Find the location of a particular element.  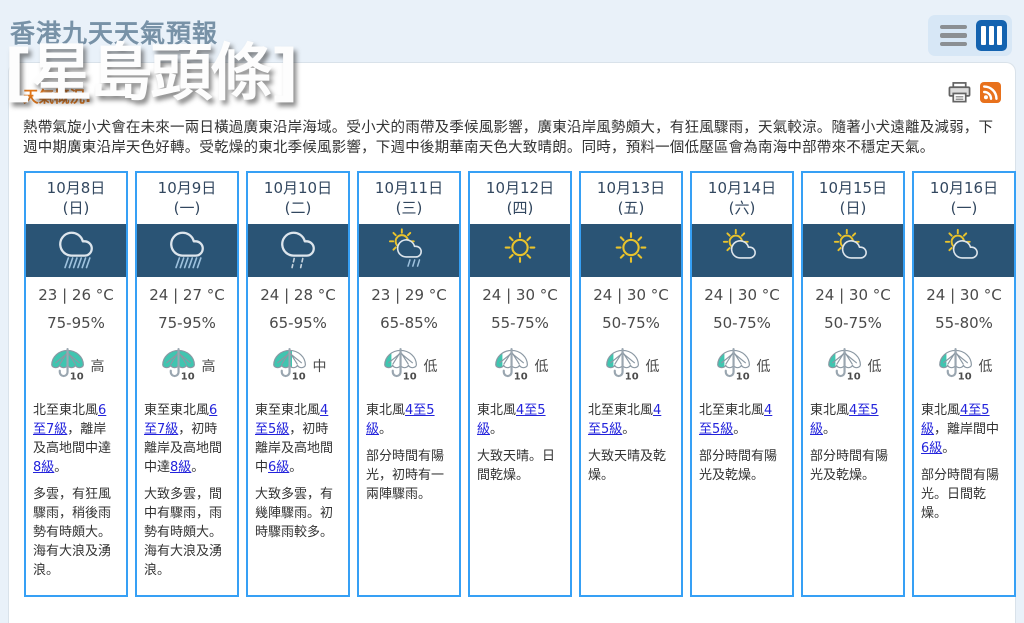

psr-level-label: 中 is located at coordinates (319, 366).